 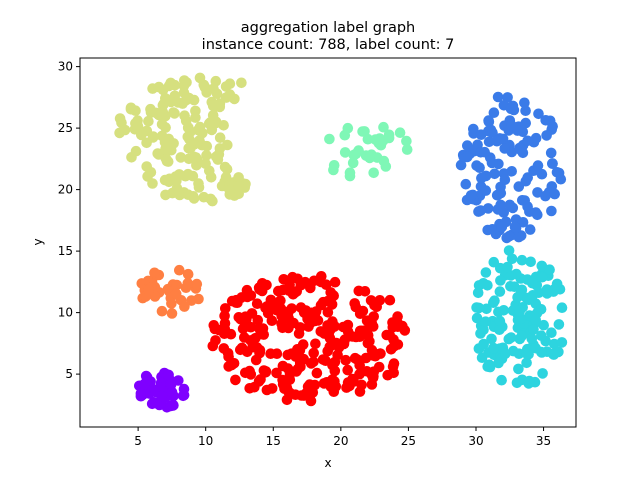 What do you see at coordinates (138, 441) in the screenshot?
I see `x-tick-label: 5` at bounding box center [138, 441].